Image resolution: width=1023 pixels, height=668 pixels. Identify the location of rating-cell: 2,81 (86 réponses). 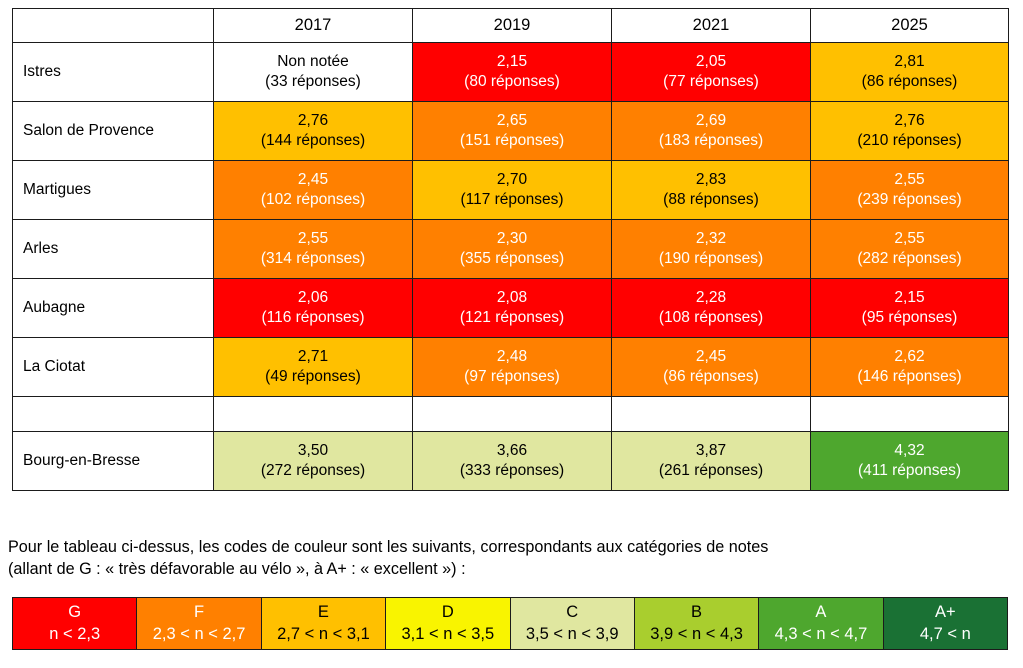
(909, 72).